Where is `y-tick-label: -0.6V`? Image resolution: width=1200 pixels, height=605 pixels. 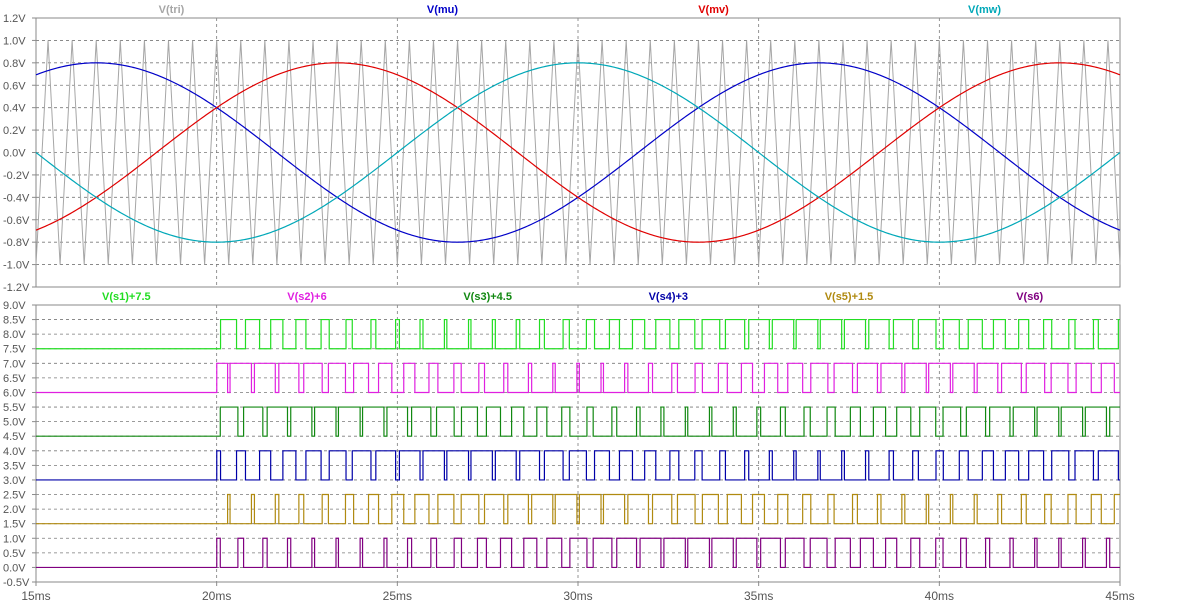 y-tick-label: -0.6V is located at coordinates (16, 221).